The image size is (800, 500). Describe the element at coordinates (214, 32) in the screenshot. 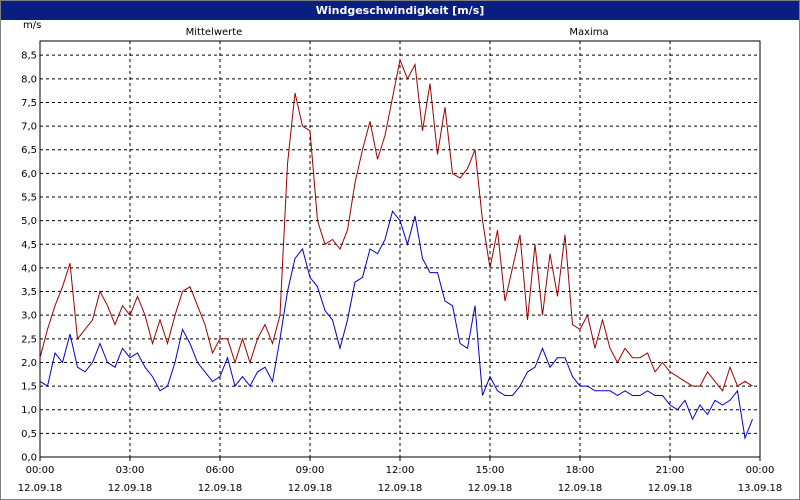

I see `legend-mittelwerte: Mittelwerte` at that location.